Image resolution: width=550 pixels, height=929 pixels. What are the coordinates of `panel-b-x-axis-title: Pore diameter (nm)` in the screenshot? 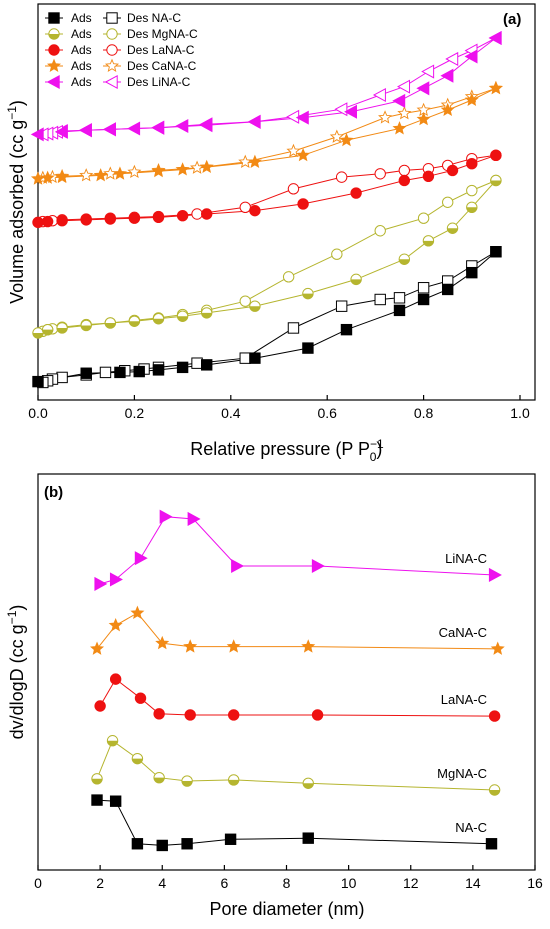 It's located at (286, 909).